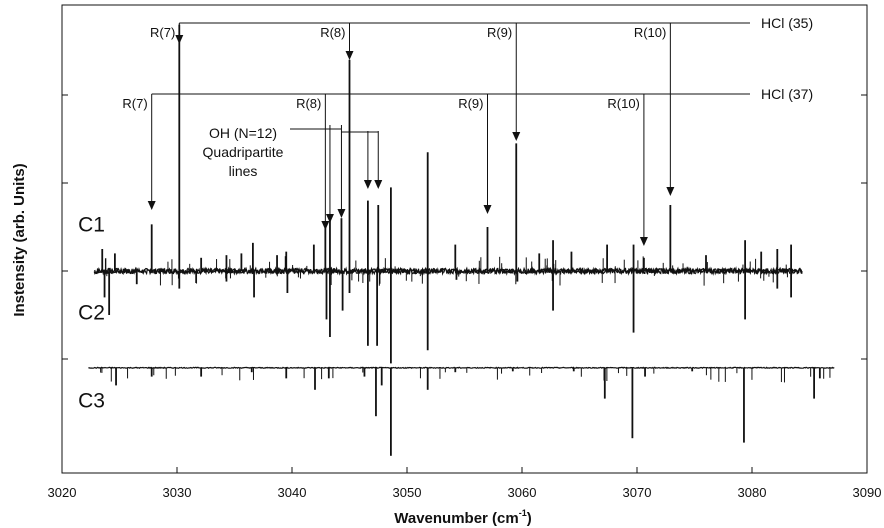 This screenshot has height=528, width=884. Describe the element at coordinates (19, 239) in the screenshot. I see `y-axis-title: Instensity (arb. Units)` at that location.